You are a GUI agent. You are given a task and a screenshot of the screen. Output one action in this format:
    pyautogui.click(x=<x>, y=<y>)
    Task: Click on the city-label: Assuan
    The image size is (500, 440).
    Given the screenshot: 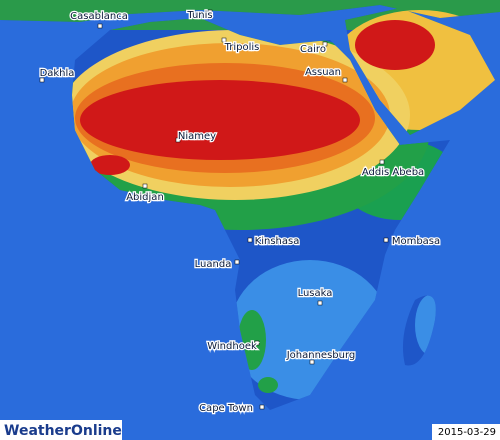 What is the action you would take?
    pyautogui.click(x=323, y=72)
    